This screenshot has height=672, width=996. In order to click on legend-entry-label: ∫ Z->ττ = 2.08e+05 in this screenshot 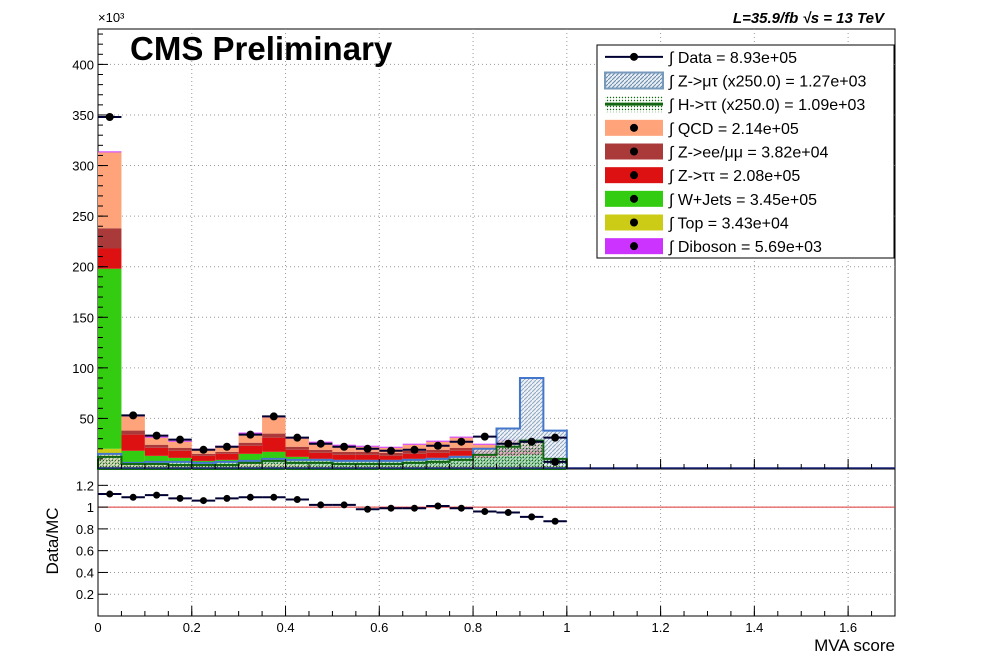, I will do `click(734, 176)`.